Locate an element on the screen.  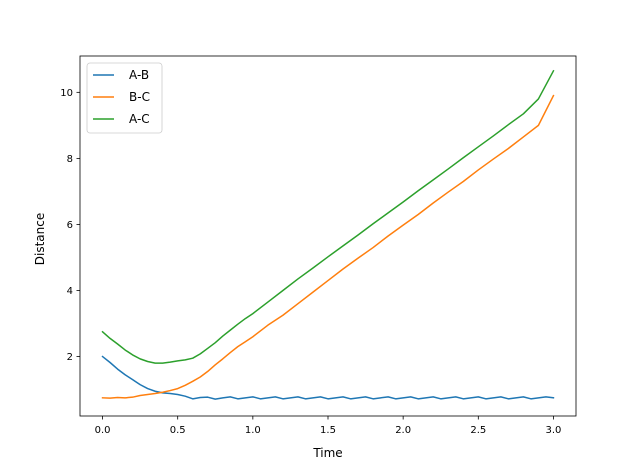
x-axis-label: Time is located at coordinates (327, 453).